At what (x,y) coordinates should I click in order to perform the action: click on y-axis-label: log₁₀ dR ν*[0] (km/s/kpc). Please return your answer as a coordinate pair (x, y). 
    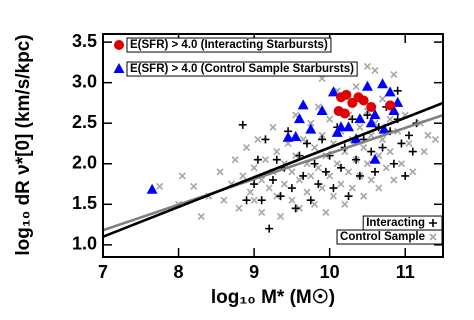
    Looking at the image, I should click on (23, 144).